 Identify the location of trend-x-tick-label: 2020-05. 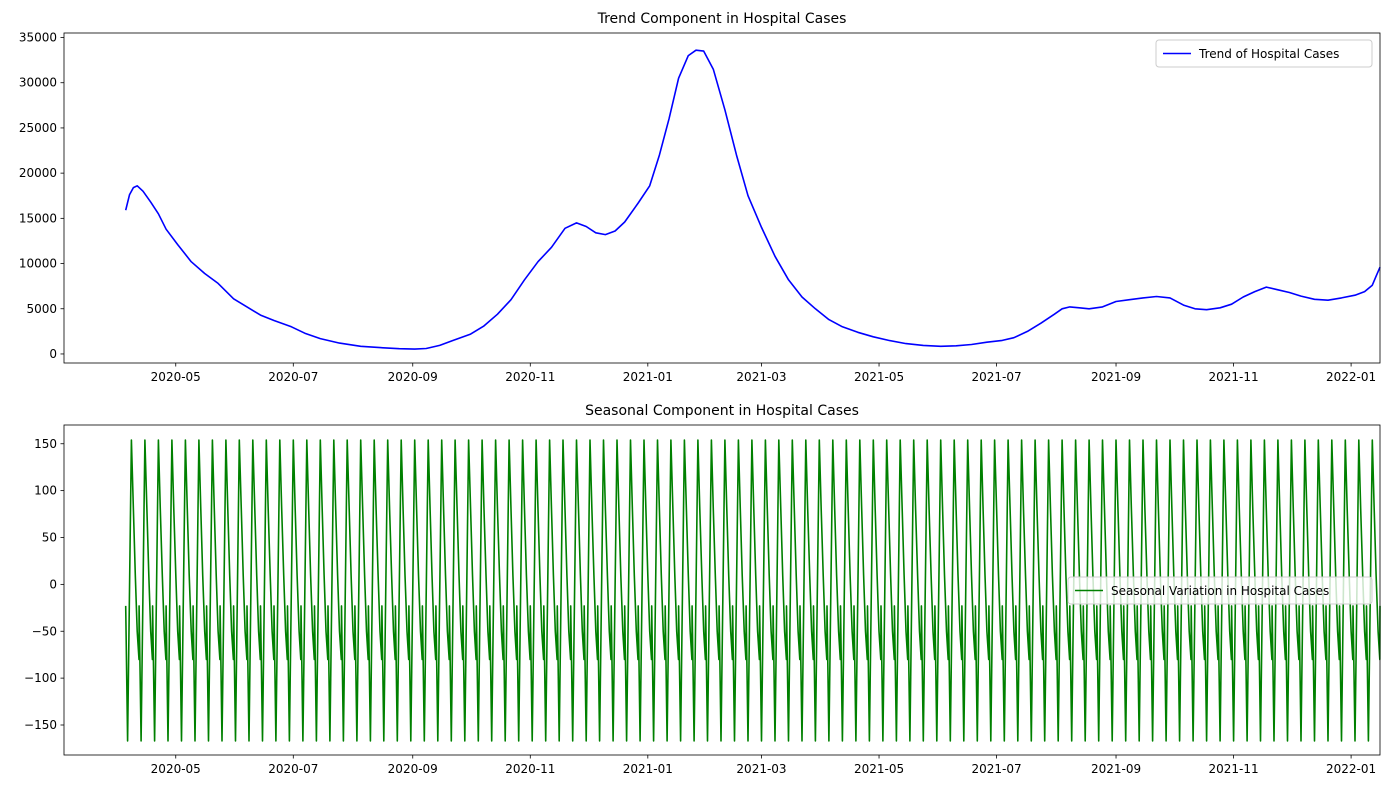
(176, 377).